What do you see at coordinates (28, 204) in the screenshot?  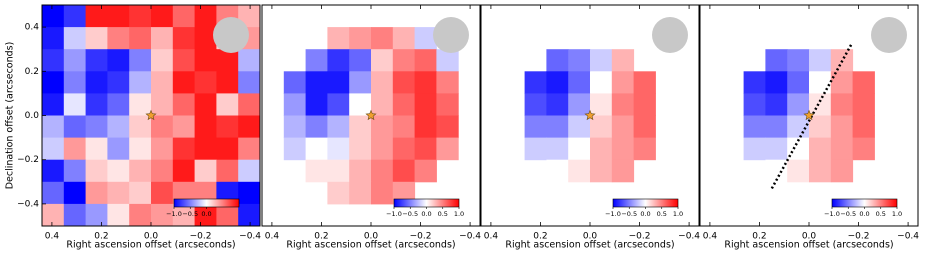 I see `y-tick-label: −0.4` at bounding box center [28, 204].